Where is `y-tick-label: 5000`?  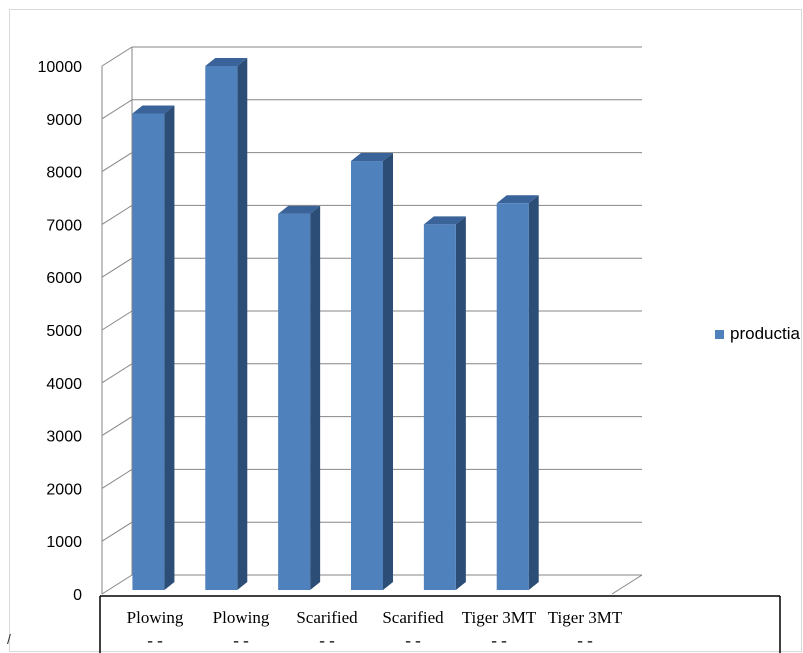 y-tick-label: 5000 is located at coordinates (64, 331).